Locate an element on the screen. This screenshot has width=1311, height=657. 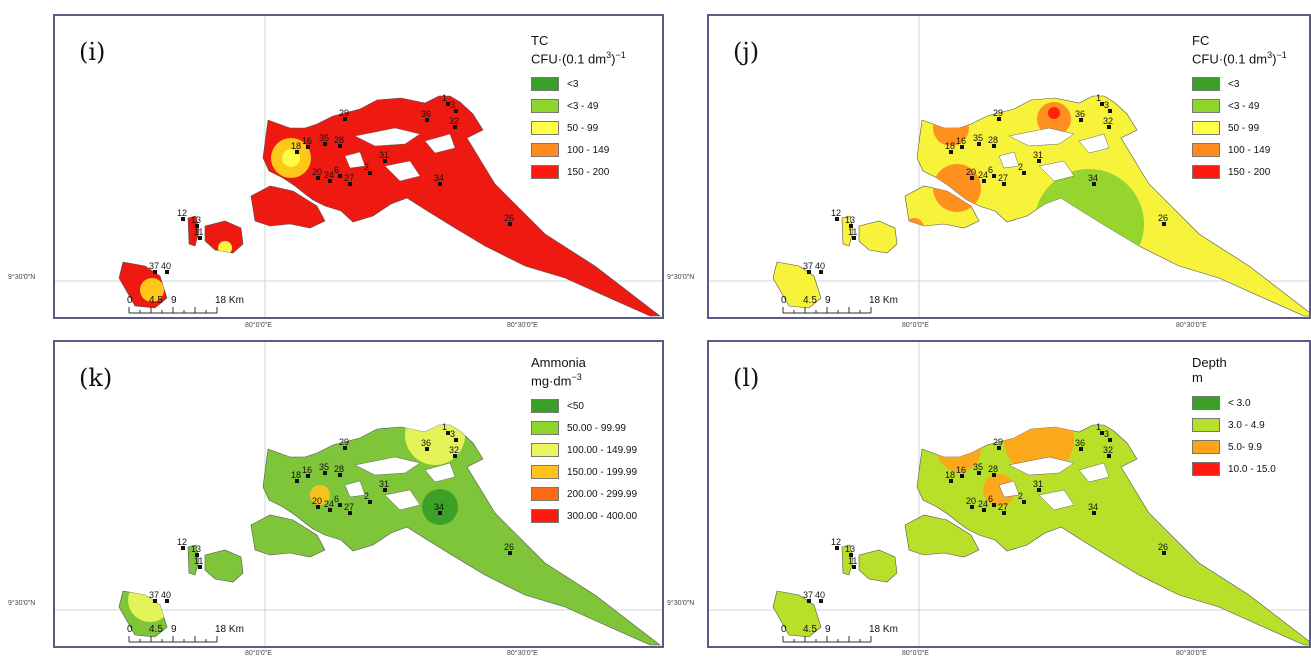
longitude-label-k-2: 80°30'0"E is located at coordinates (522, 653).